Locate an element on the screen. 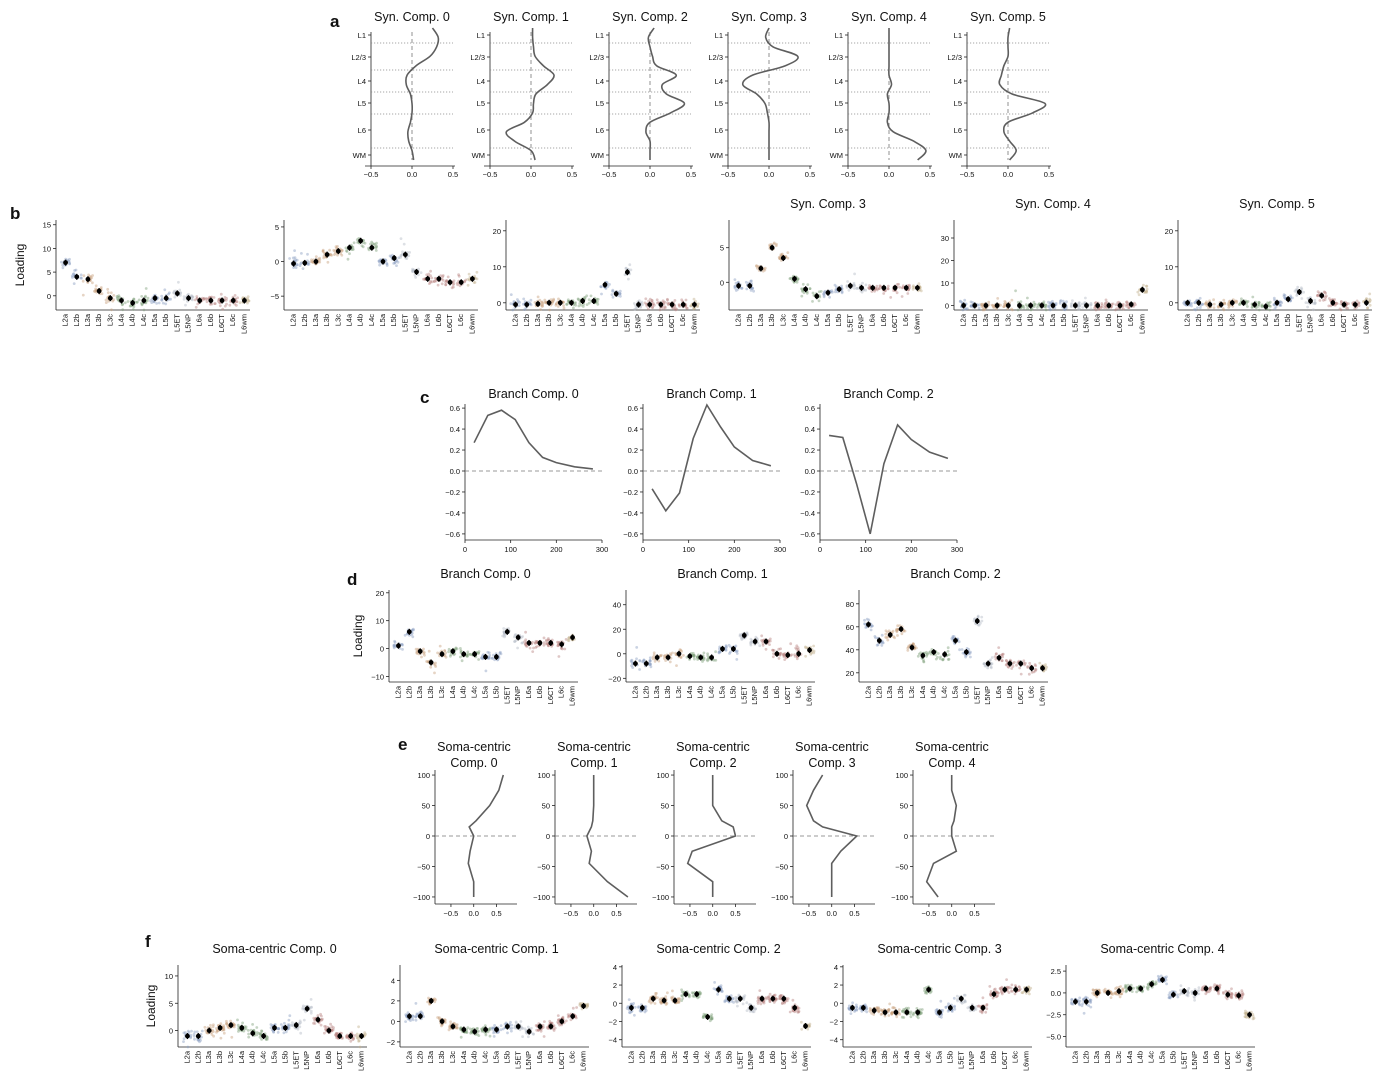 This screenshot has width=1380, height=1087. depth-tick-label: L4 is located at coordinates (839, 81).